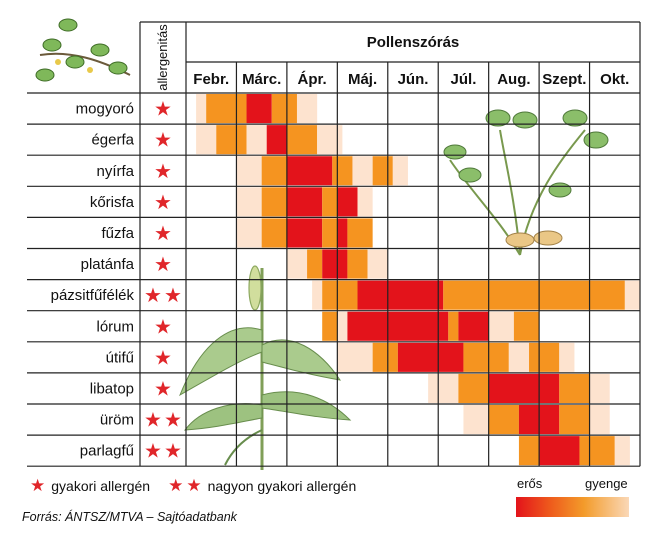 The image size is (660, 553). What do you see at coordinates (112, 140) in the screenshot?
I see `plant-name: égerfa` at bounding box center [112, 140].